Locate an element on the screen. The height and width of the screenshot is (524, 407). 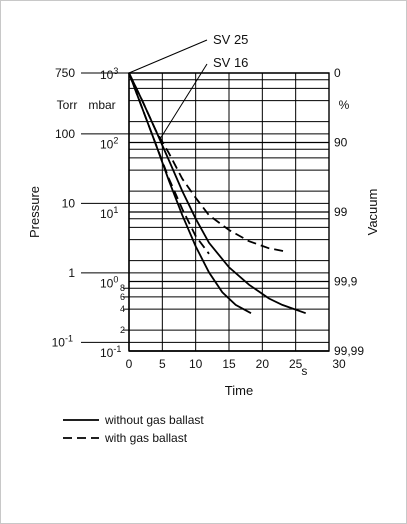
vacuum-tick-label: 99,99 is located at coordinates (349, 351).